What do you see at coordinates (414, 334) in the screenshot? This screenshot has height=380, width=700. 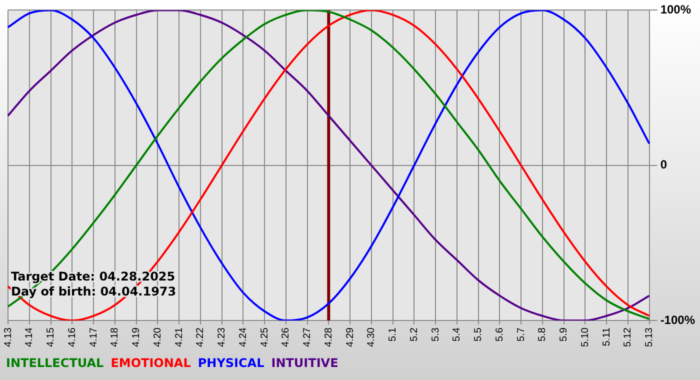 I see `x-tick-label: 5.2` at bounding box center [414, 334].